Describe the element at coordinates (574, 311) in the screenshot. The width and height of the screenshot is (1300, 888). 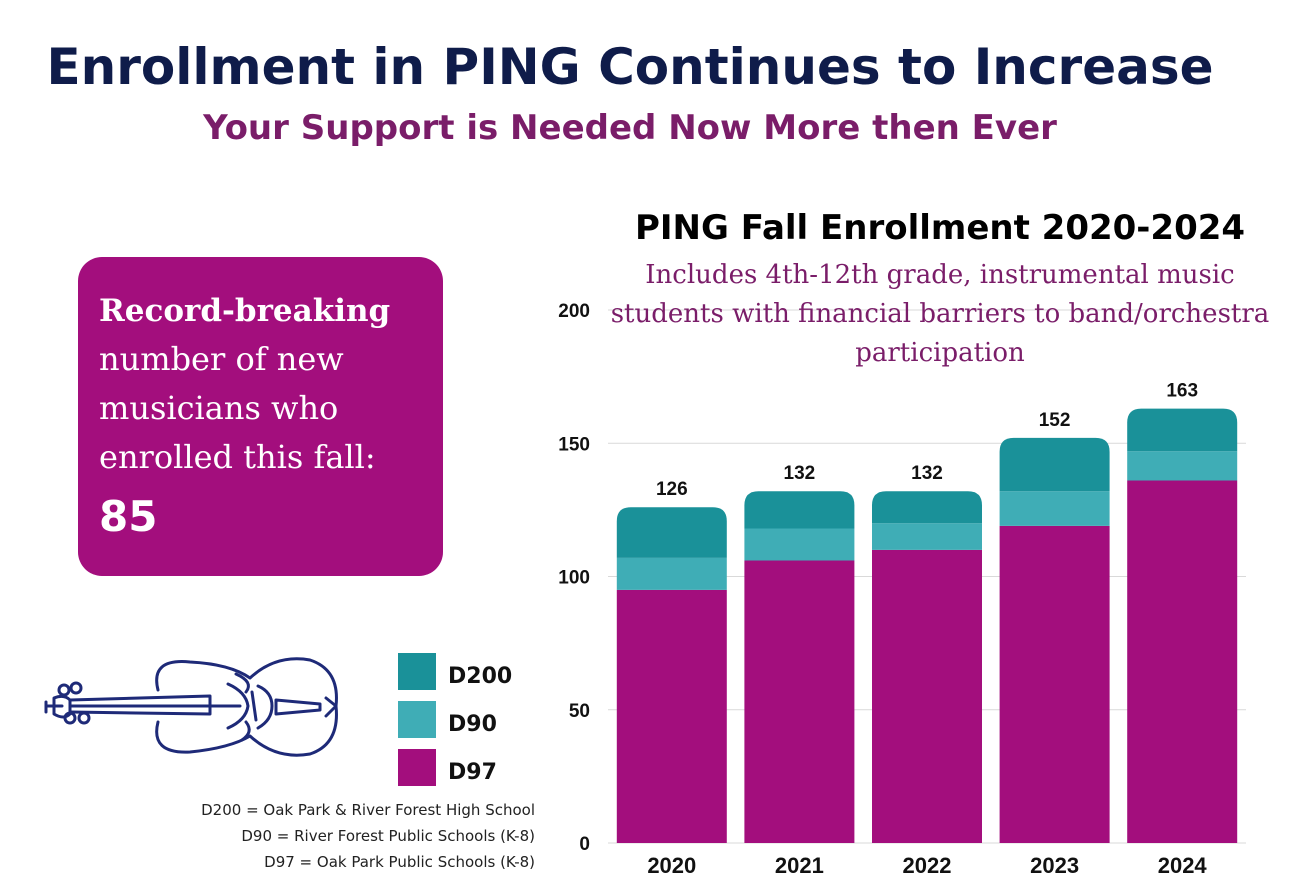
I see `y-tick-label: 200` at that location.